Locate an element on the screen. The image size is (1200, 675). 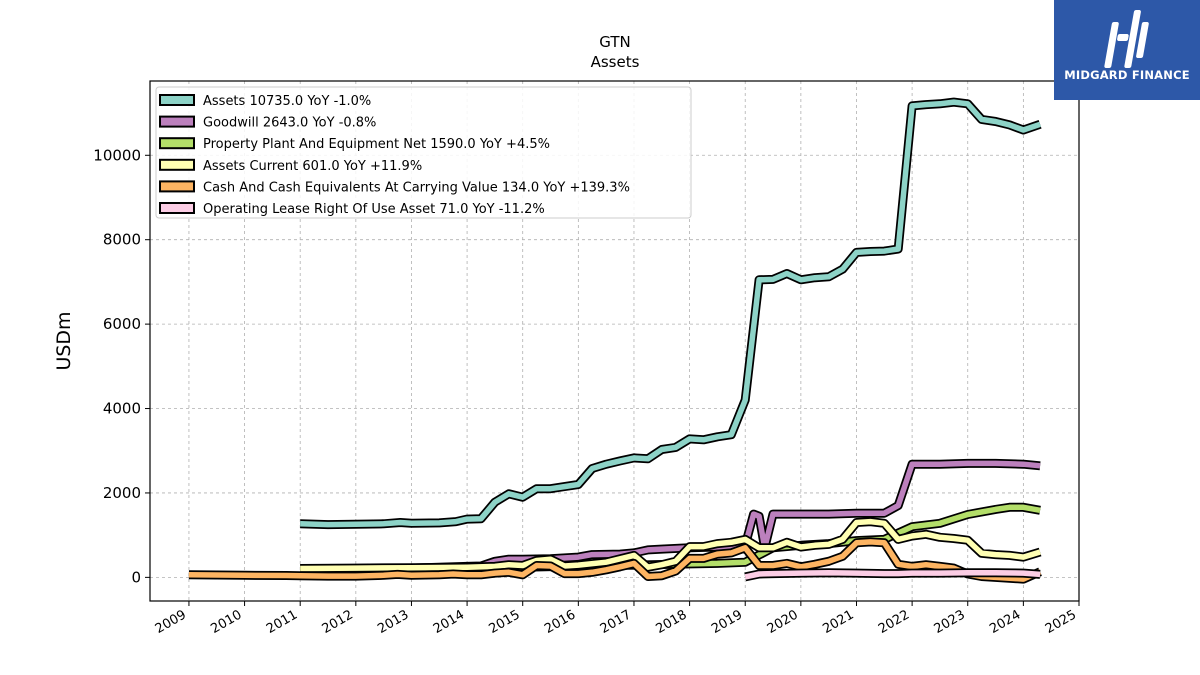
legend-frame is located at coordinates (423, 152).